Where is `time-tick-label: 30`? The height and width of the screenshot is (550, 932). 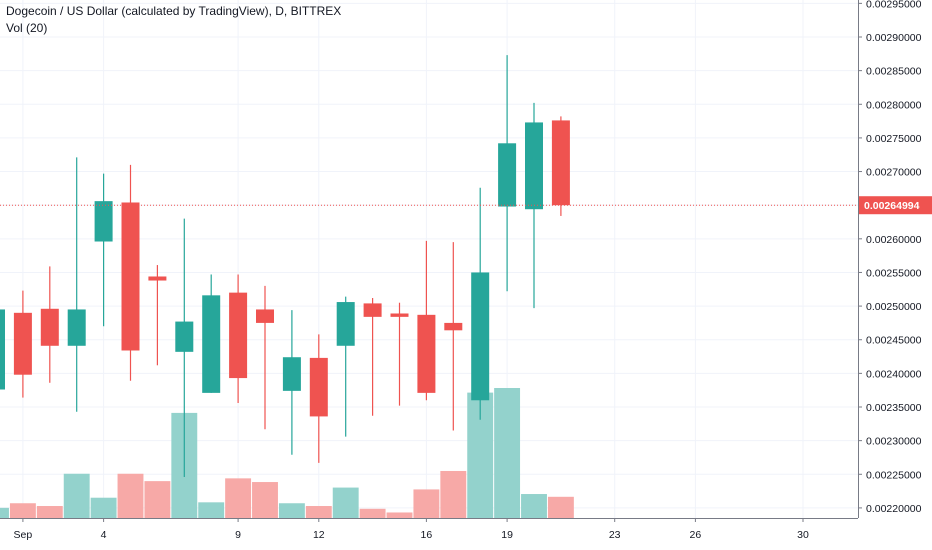 time-tick-label: 30 is located at coordinates (803, 535).